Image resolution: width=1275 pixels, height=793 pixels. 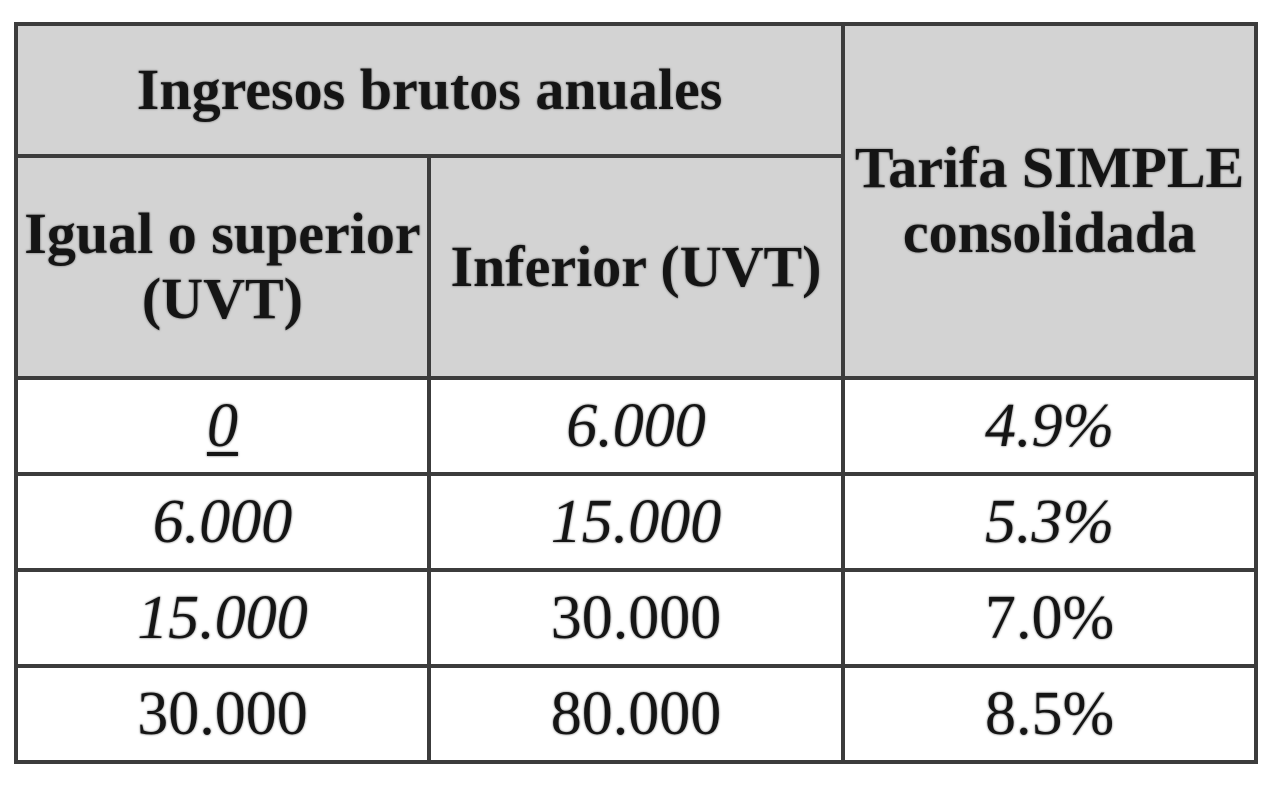 I want to click on income-group-header: Ingresos brutos anuales, so click(x=429, y=90).